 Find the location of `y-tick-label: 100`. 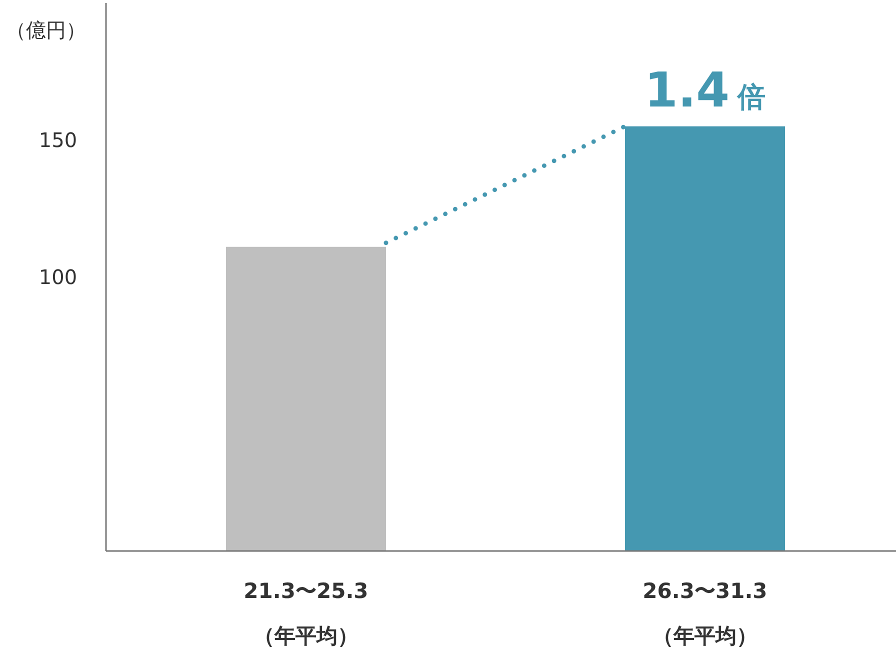

y-tick-label: 100 is located at coordinates (58, 277).